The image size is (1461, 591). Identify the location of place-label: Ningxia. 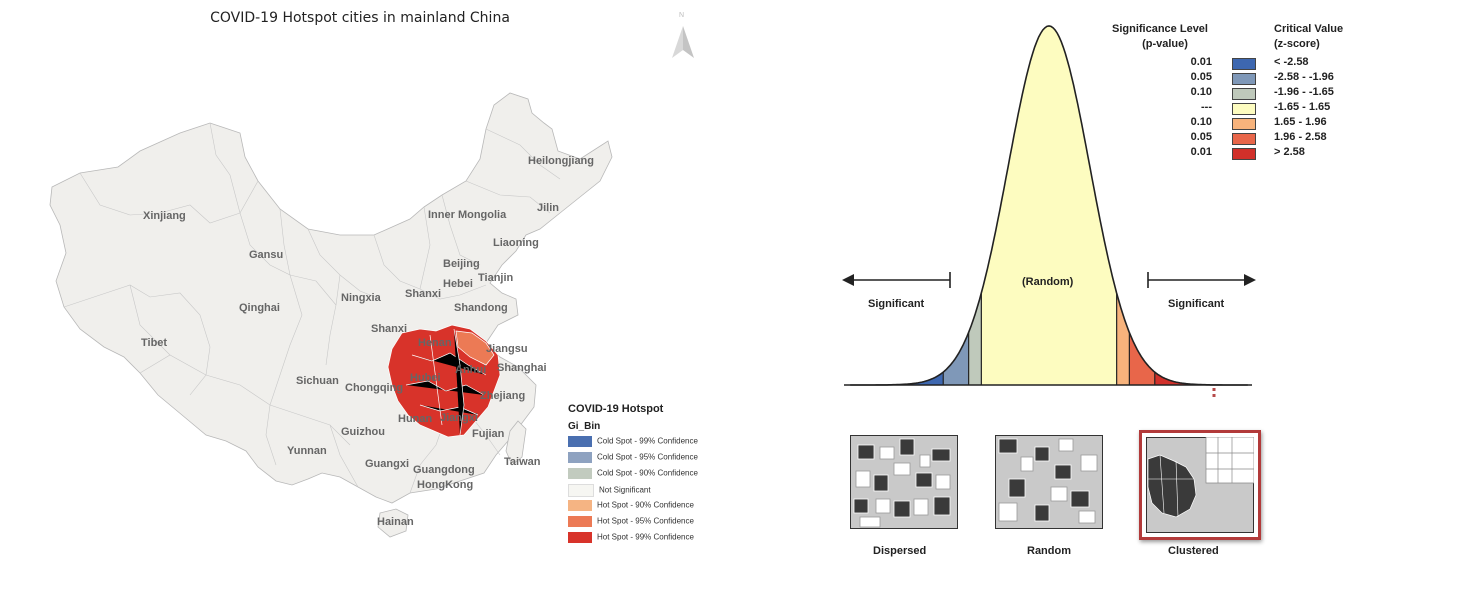
(361, 298).